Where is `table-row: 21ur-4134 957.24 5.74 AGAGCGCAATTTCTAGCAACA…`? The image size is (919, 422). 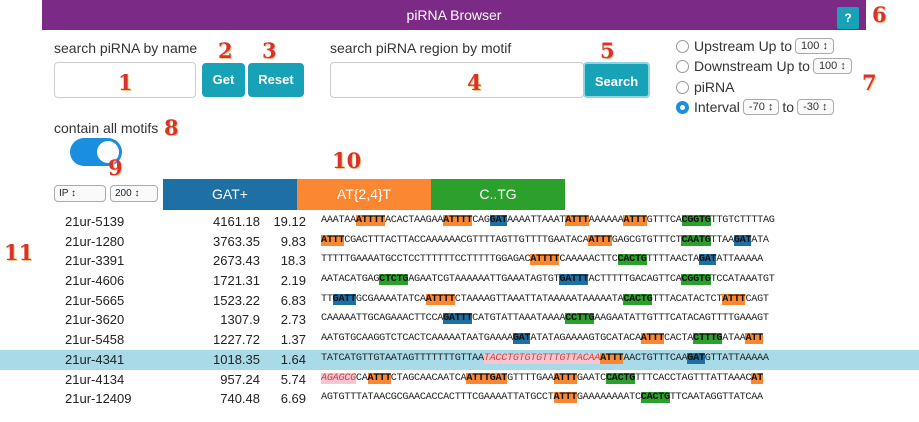 table-row: 21ur-4134 957.24 5.74 AGAGCGCAATTTCTAGCAACA… is located at coordinates (459, 380).